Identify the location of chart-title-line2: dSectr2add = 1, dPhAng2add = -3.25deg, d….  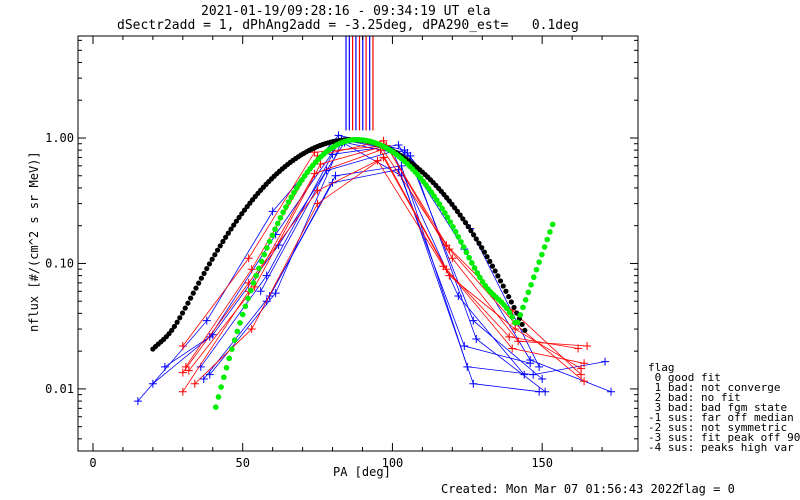
(348, 25).